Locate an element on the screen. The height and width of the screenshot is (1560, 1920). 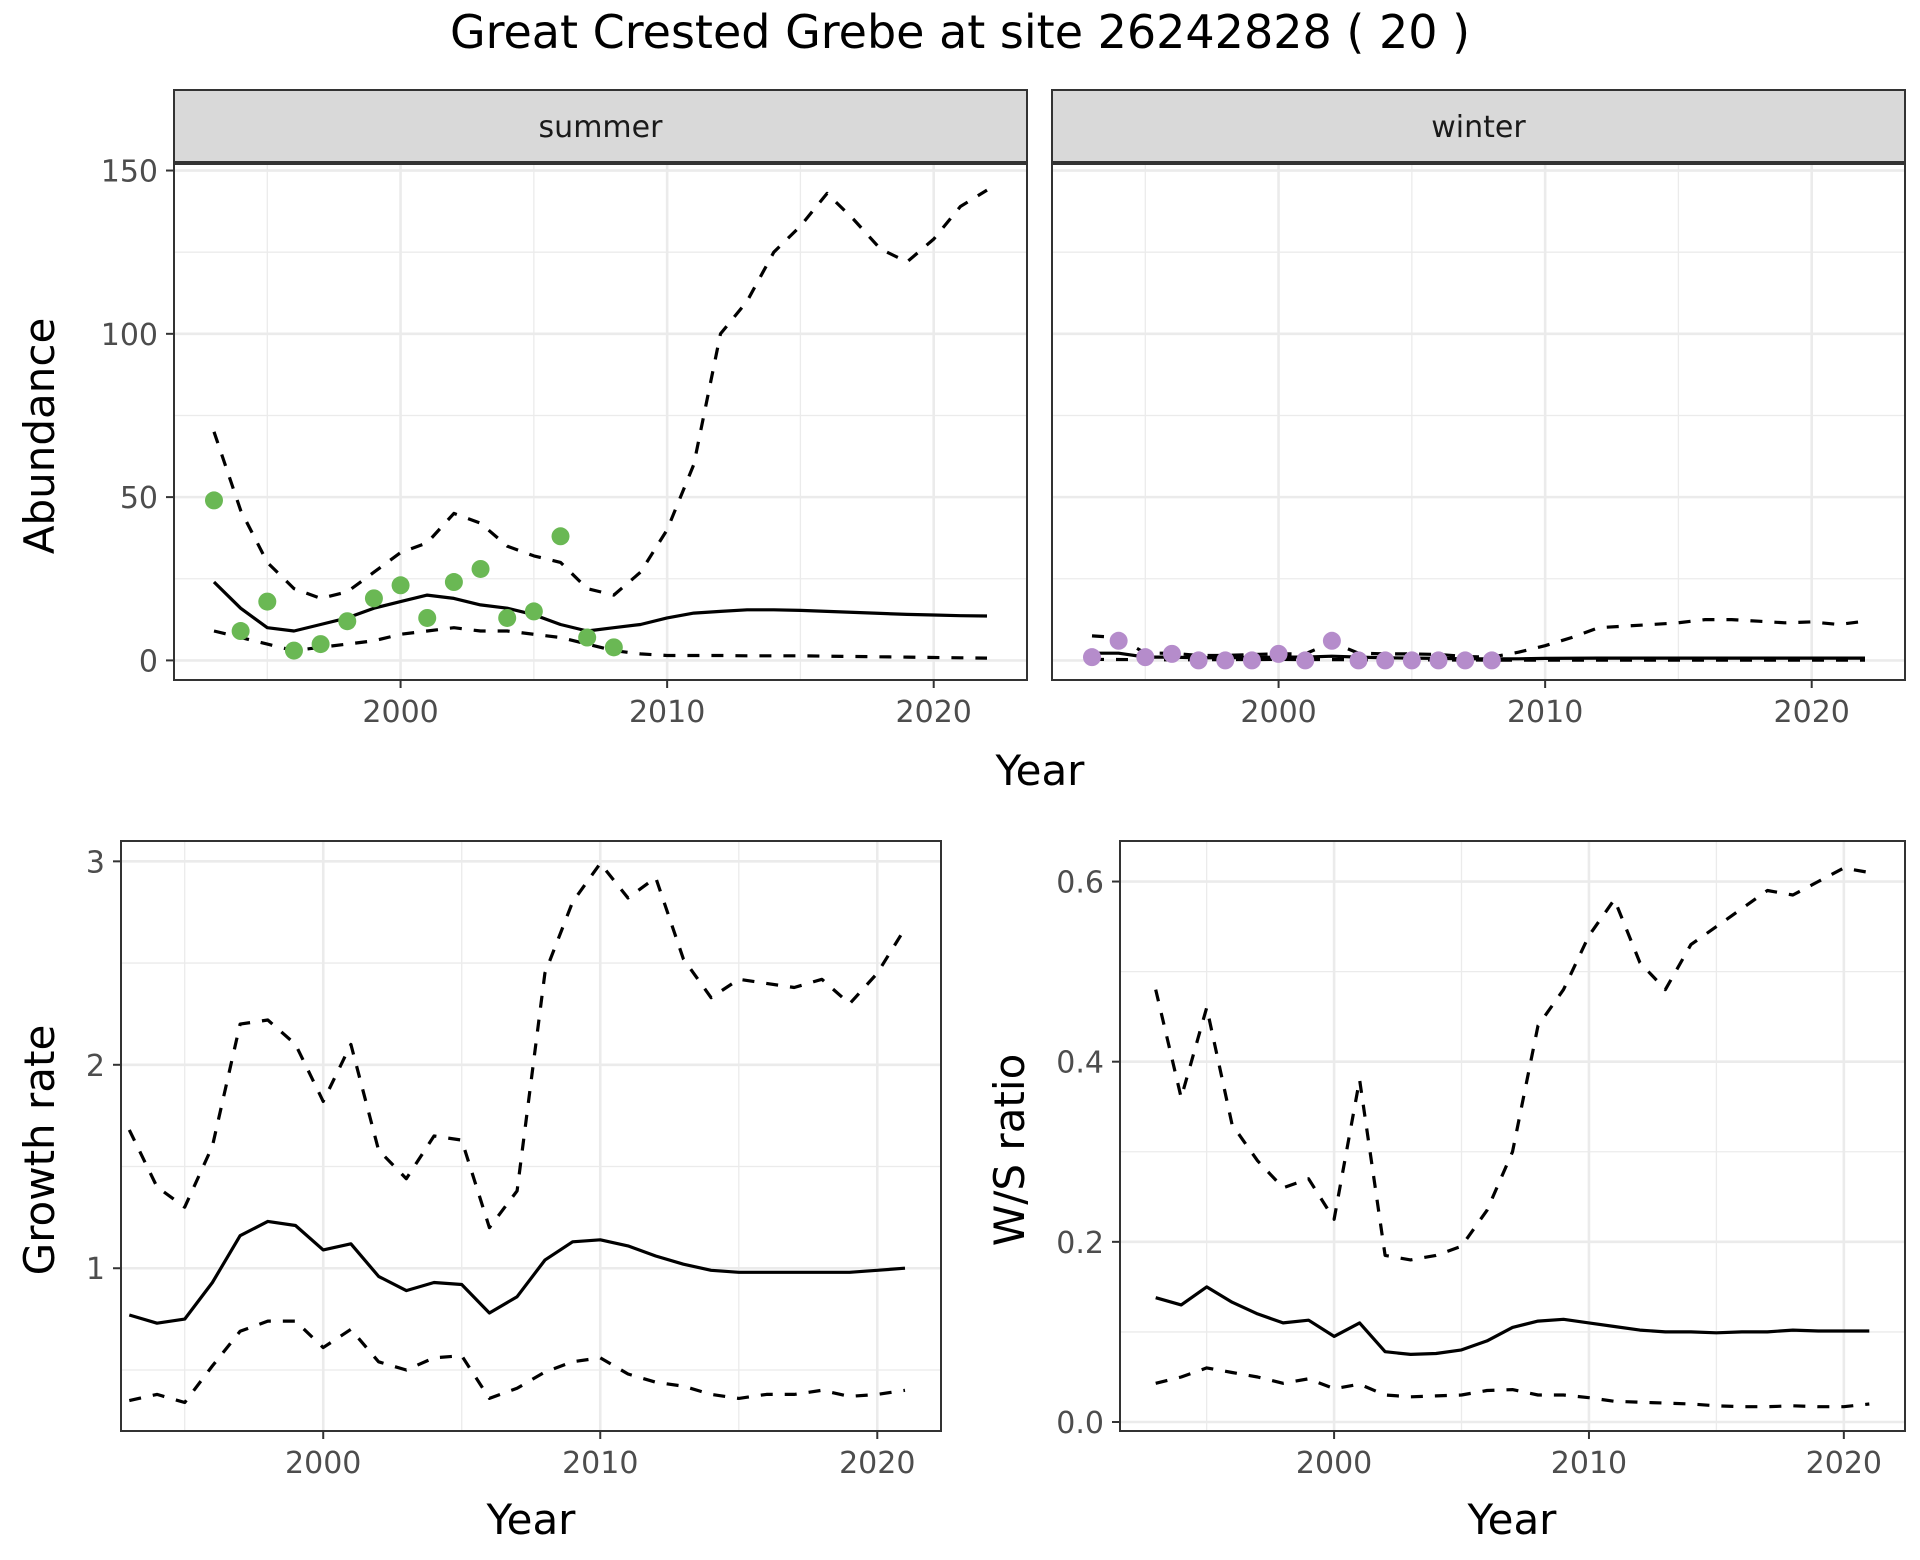
y-tick-label: 50 is located at coordinates (139, 498).